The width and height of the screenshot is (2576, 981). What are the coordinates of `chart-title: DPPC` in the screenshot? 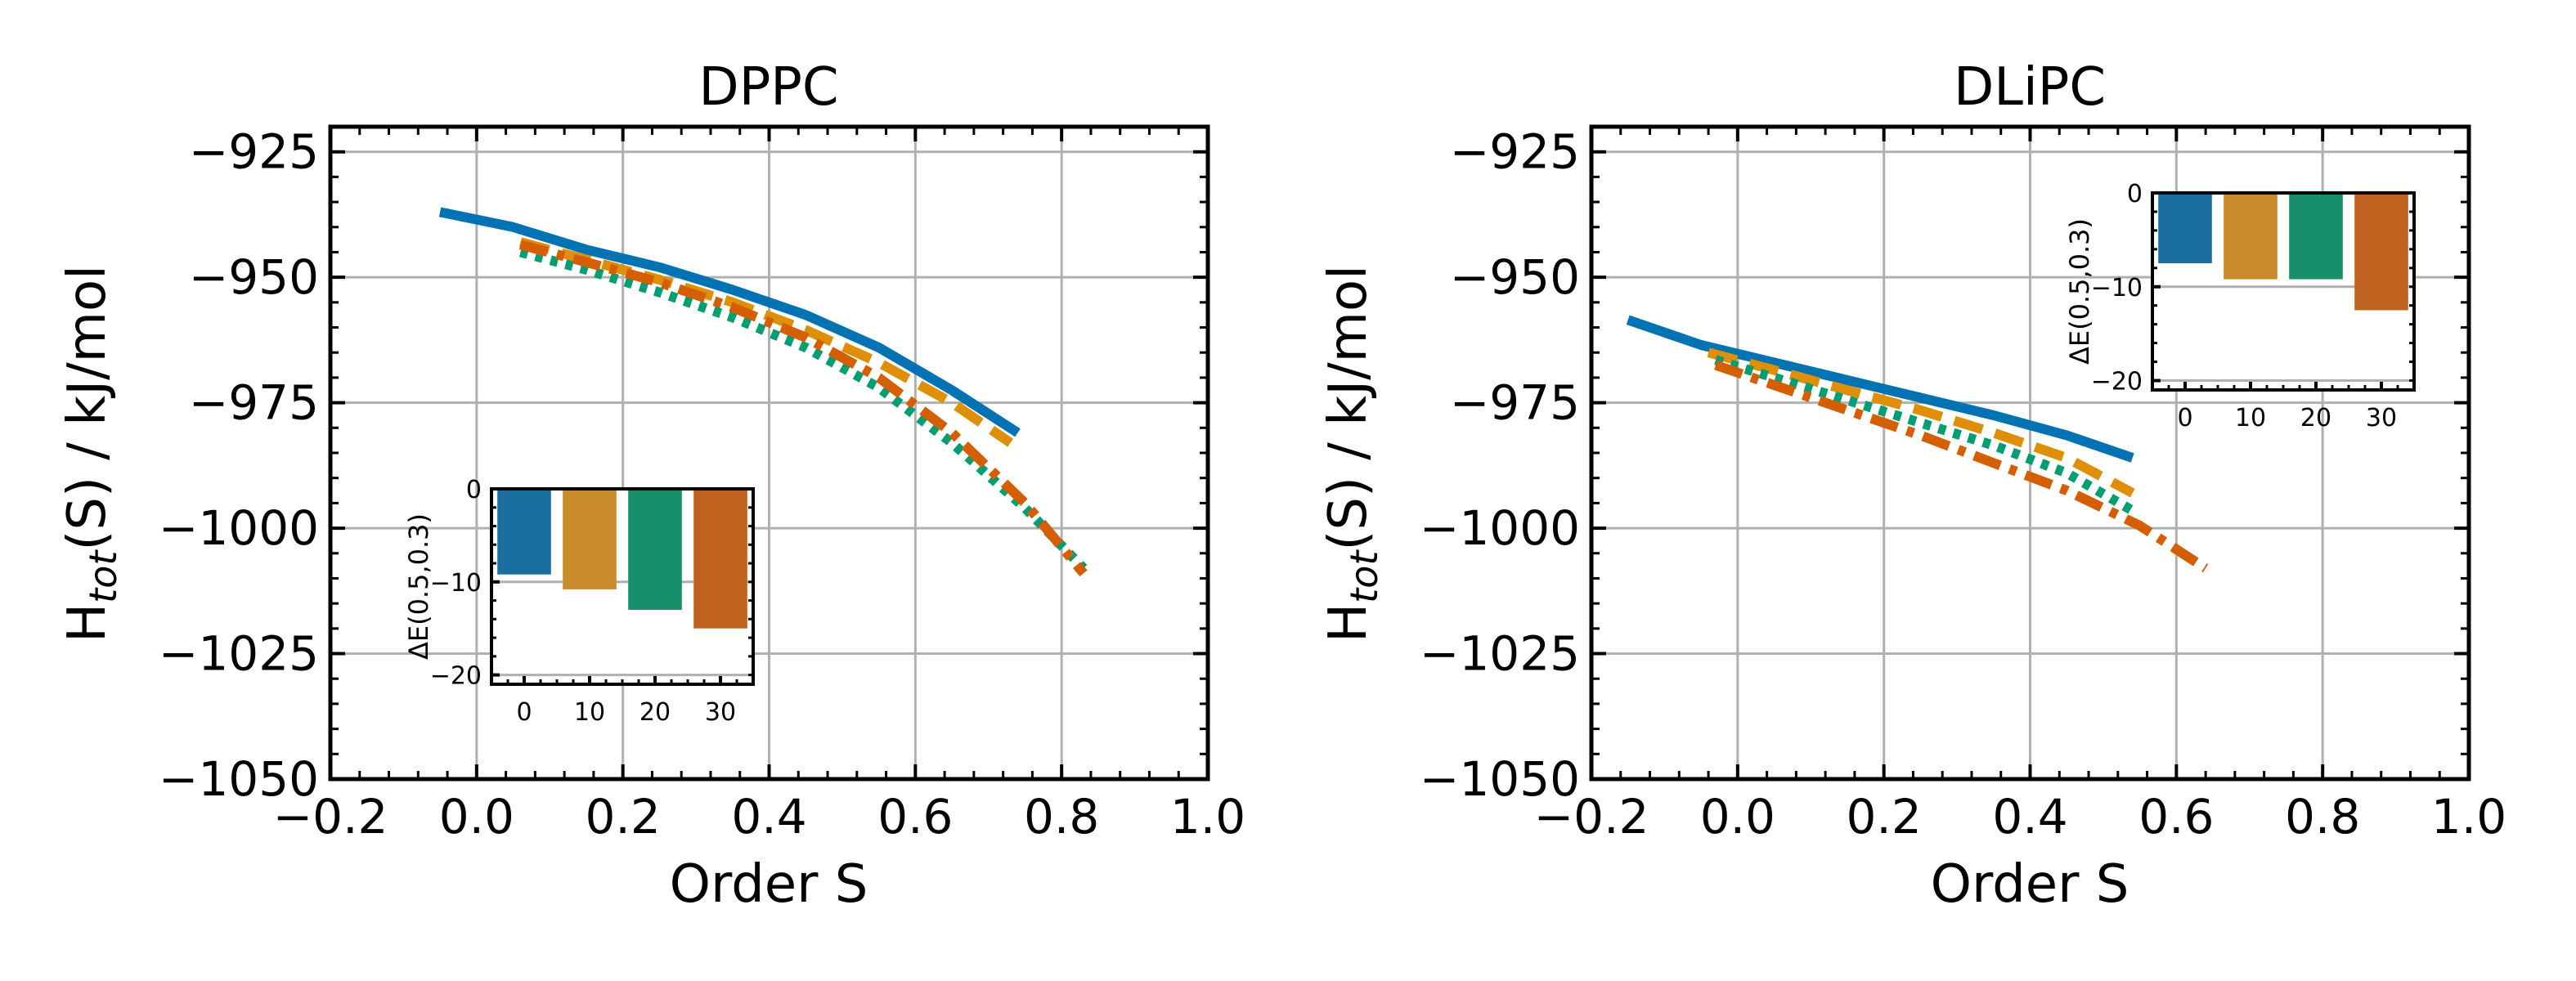 It's located at (768, 87).